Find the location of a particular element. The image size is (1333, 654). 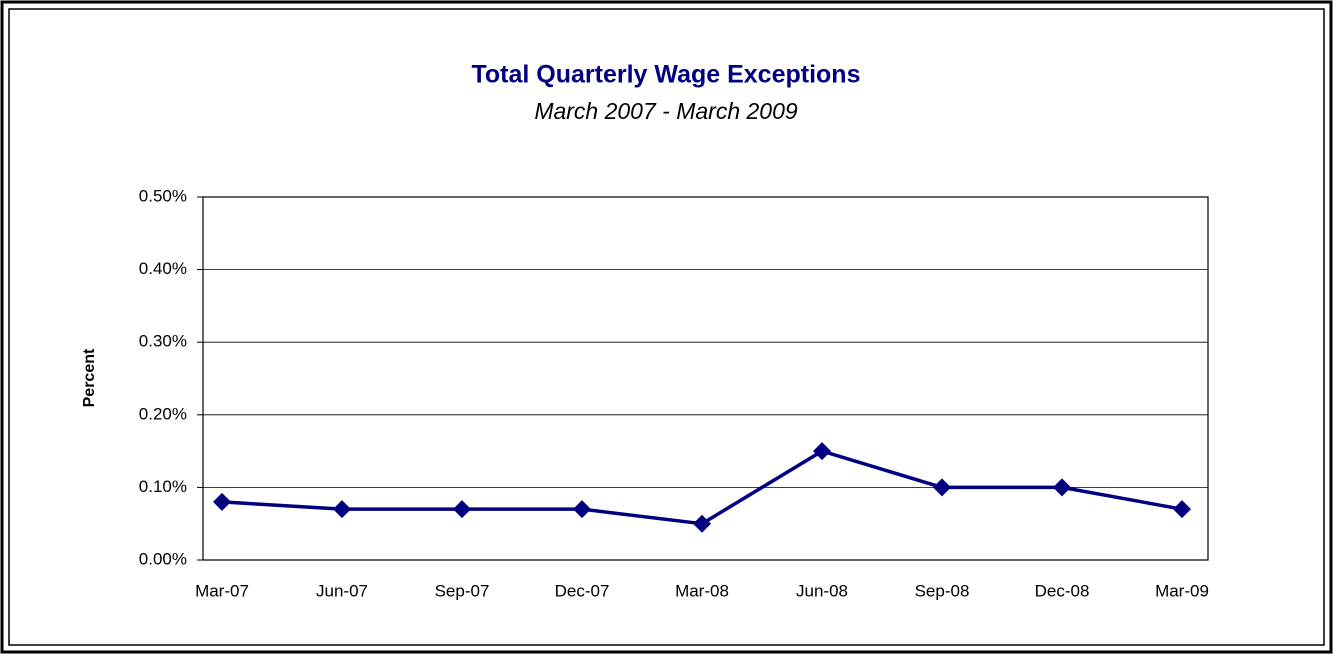

y-tick-label: 0.00% is located at coordinates (163, 558).